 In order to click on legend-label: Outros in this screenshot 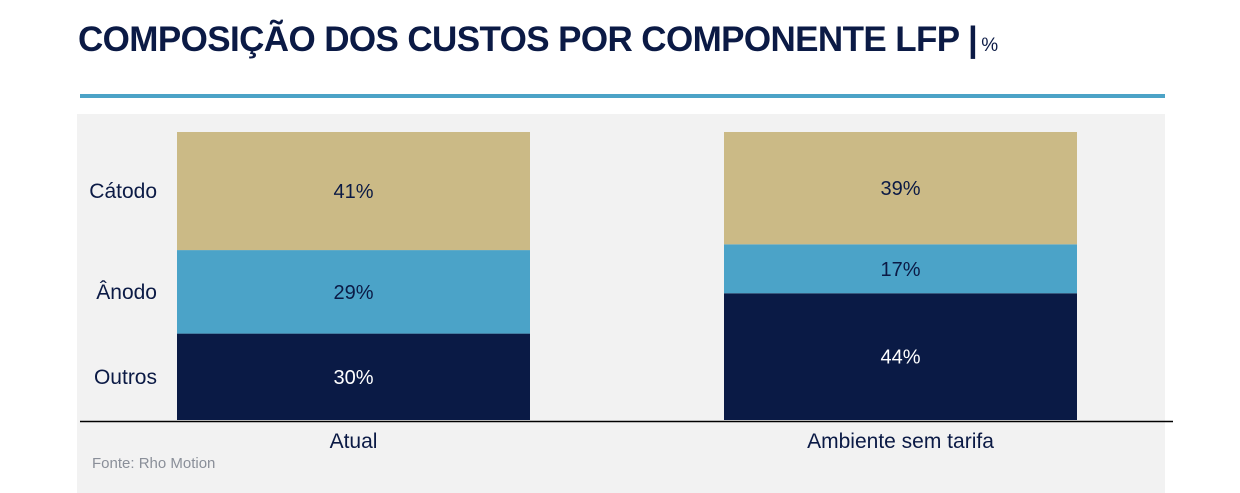, I will do `click(125, 377)`.